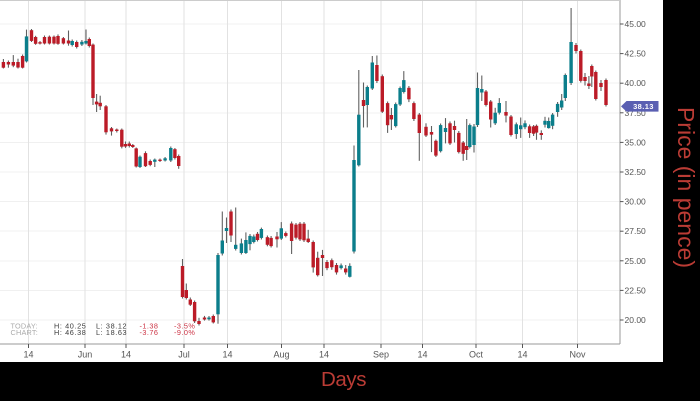 This screenshot has width=700, height=401. What do you see at coordinates (636, 113) in the screenshot?
I see `svg-text: 37.50` at bounding box center [636, 113].